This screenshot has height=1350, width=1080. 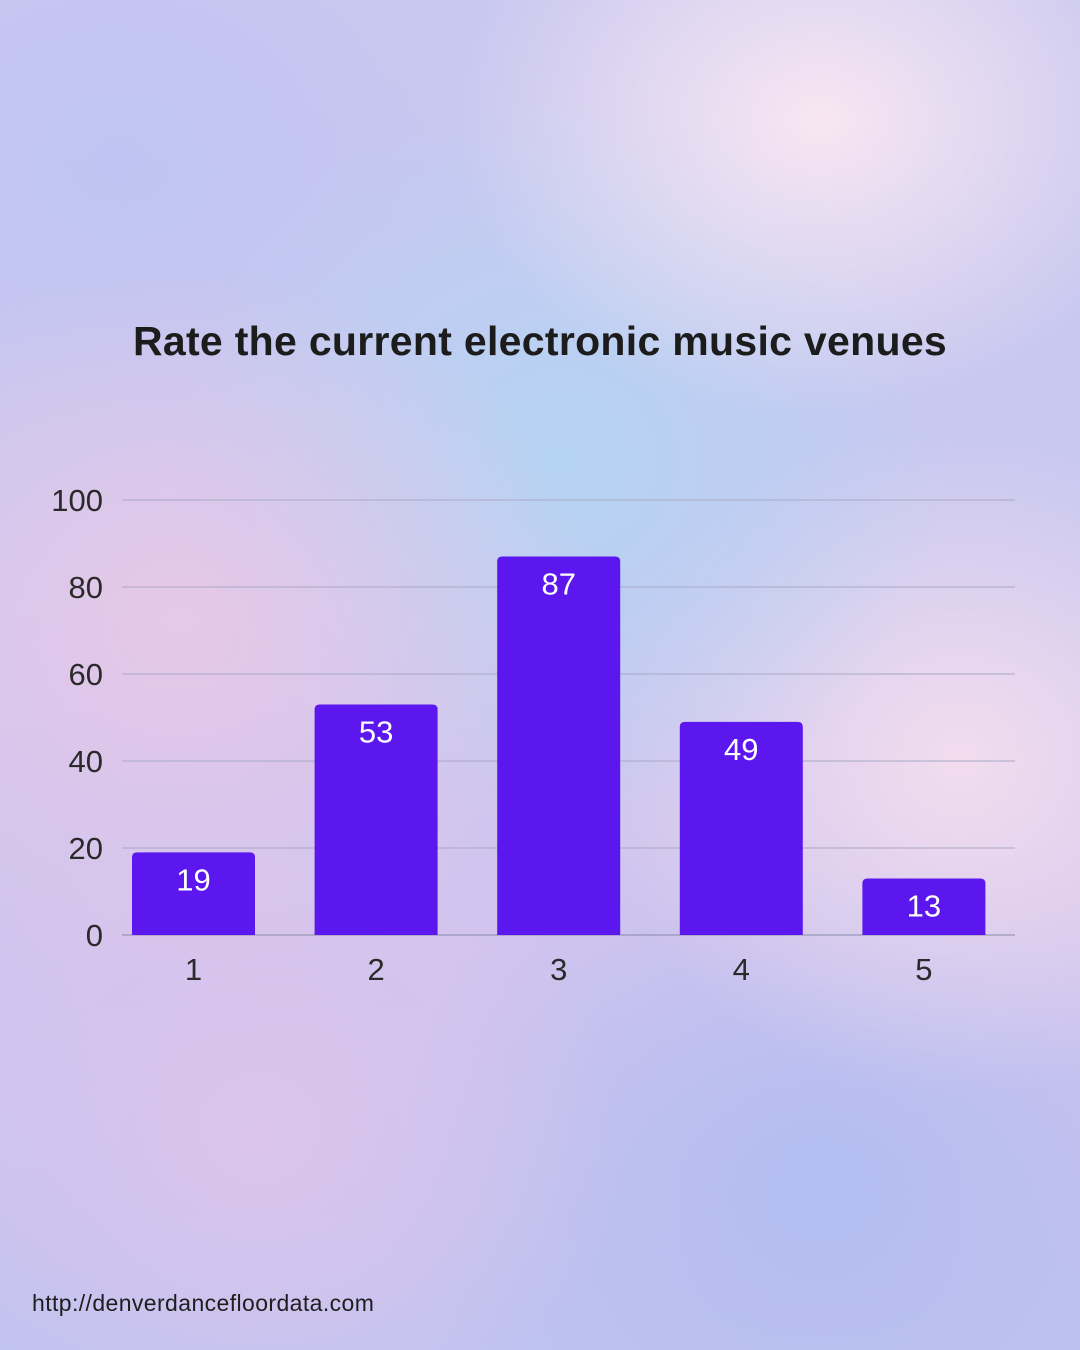 What do you see at coordinates (923, 969) in the screenshot?
I see `x-tick-label: 5` at bounding box center [923, 969].